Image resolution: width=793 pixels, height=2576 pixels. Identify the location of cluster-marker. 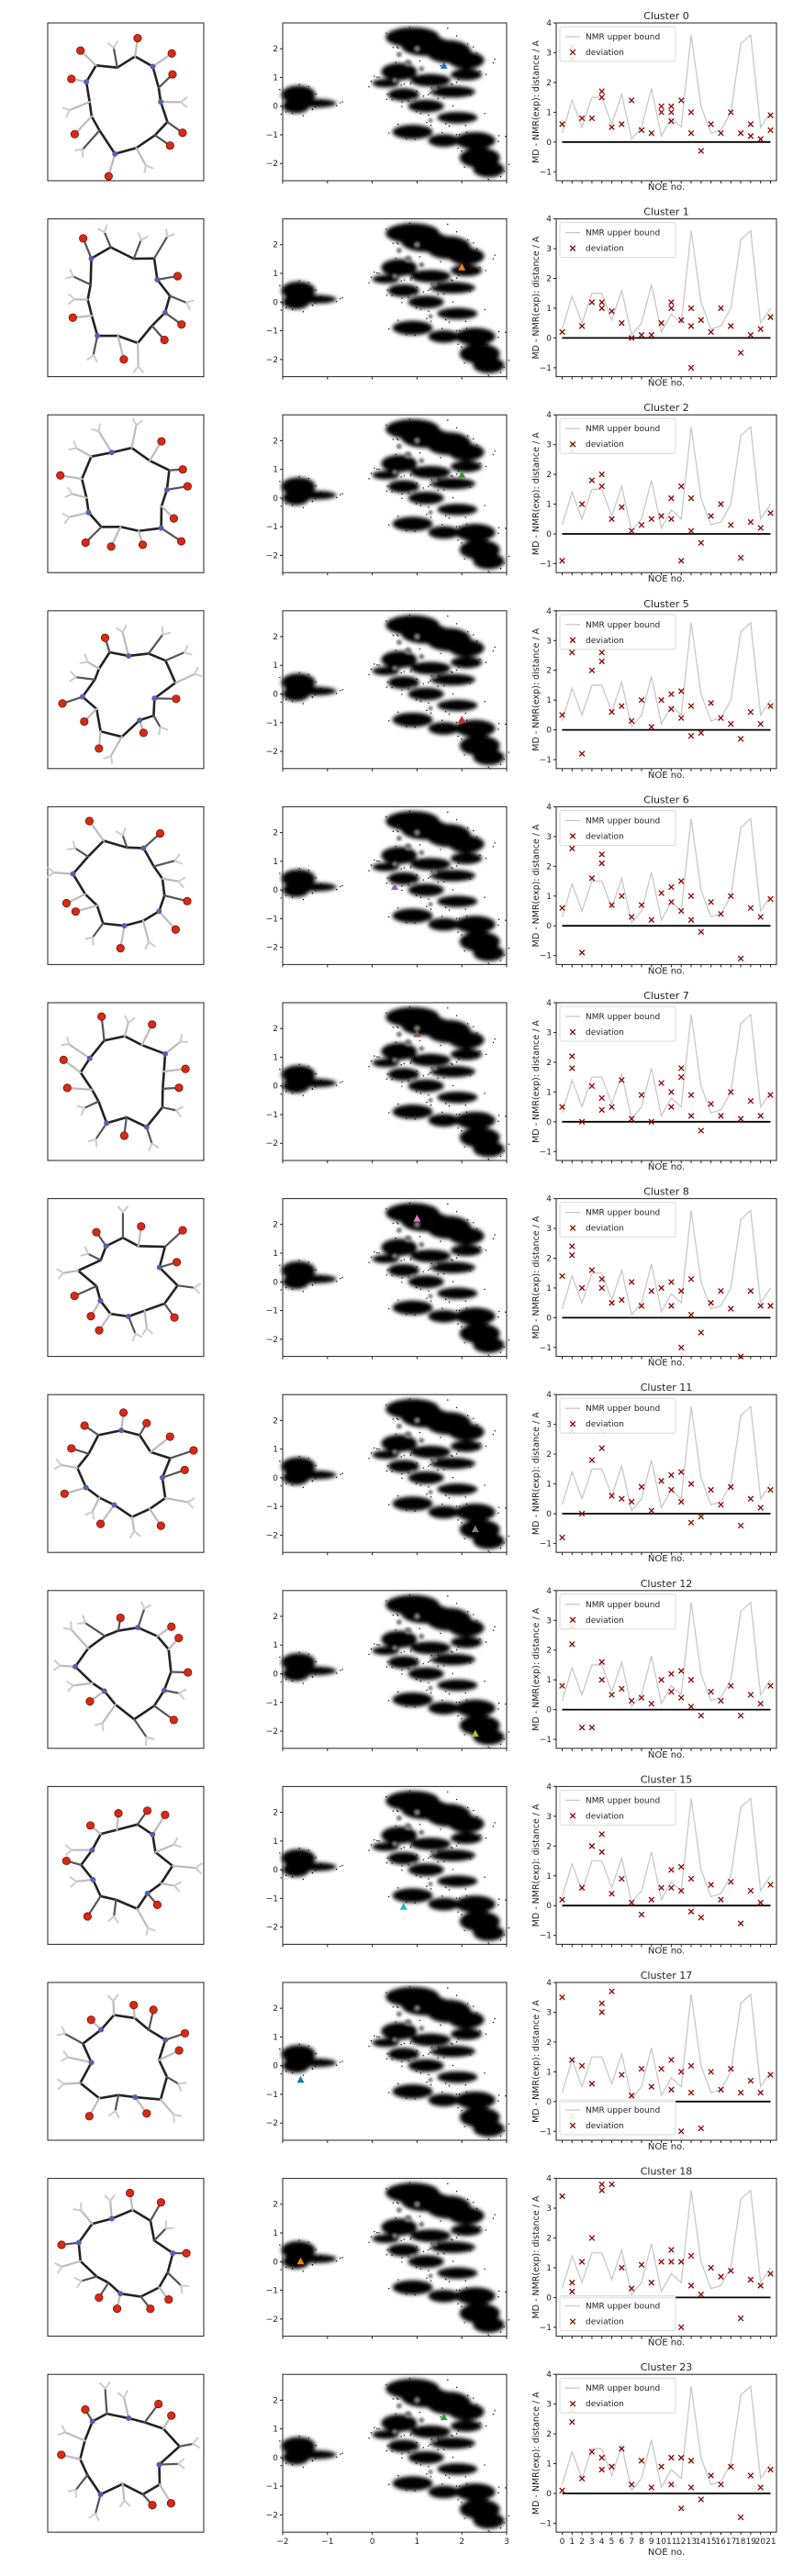
(300, 2261).